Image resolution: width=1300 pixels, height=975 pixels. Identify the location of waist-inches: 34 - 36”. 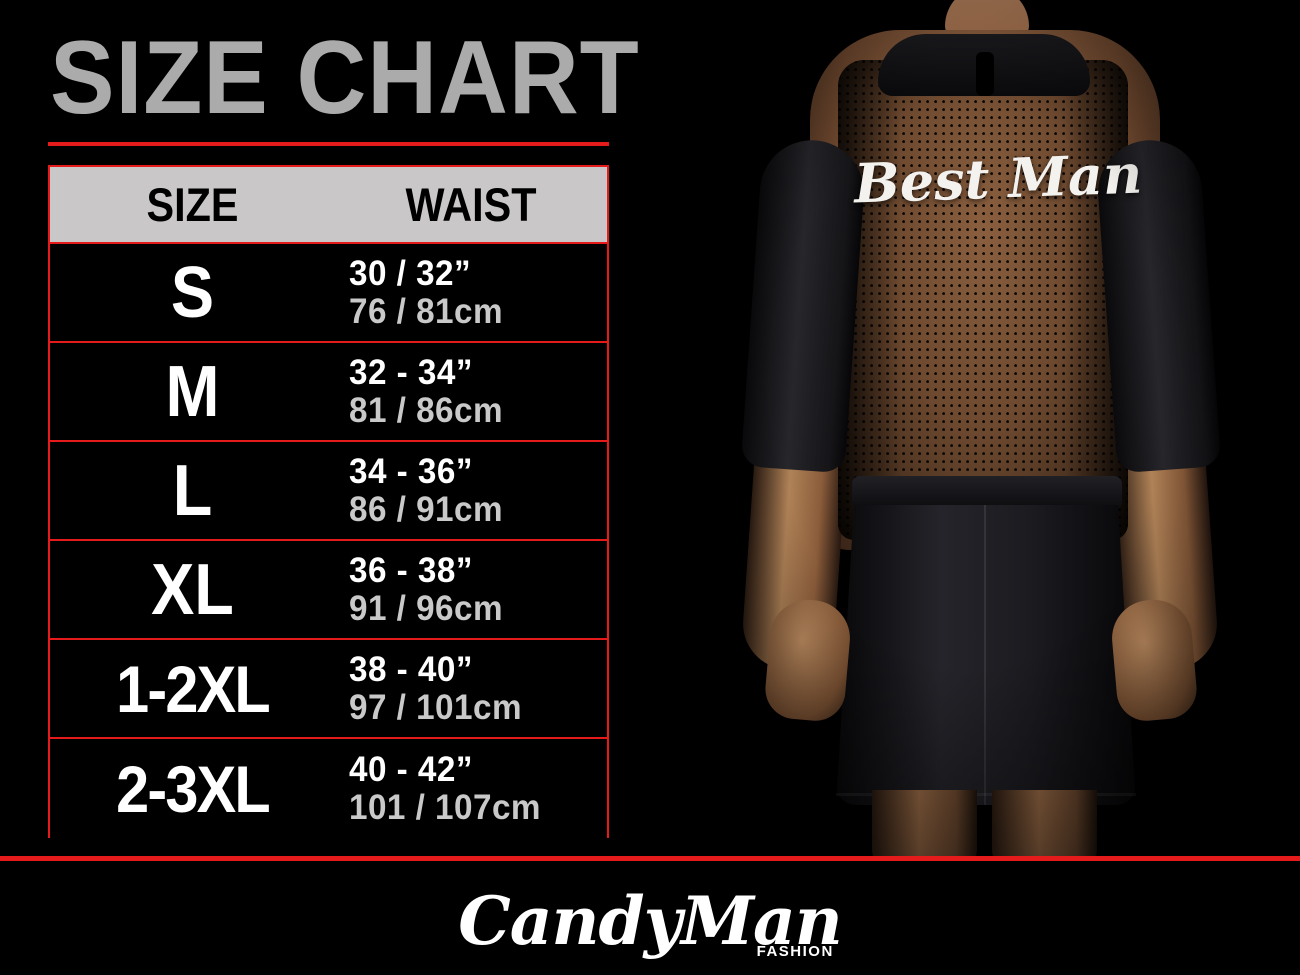
(411, 471).